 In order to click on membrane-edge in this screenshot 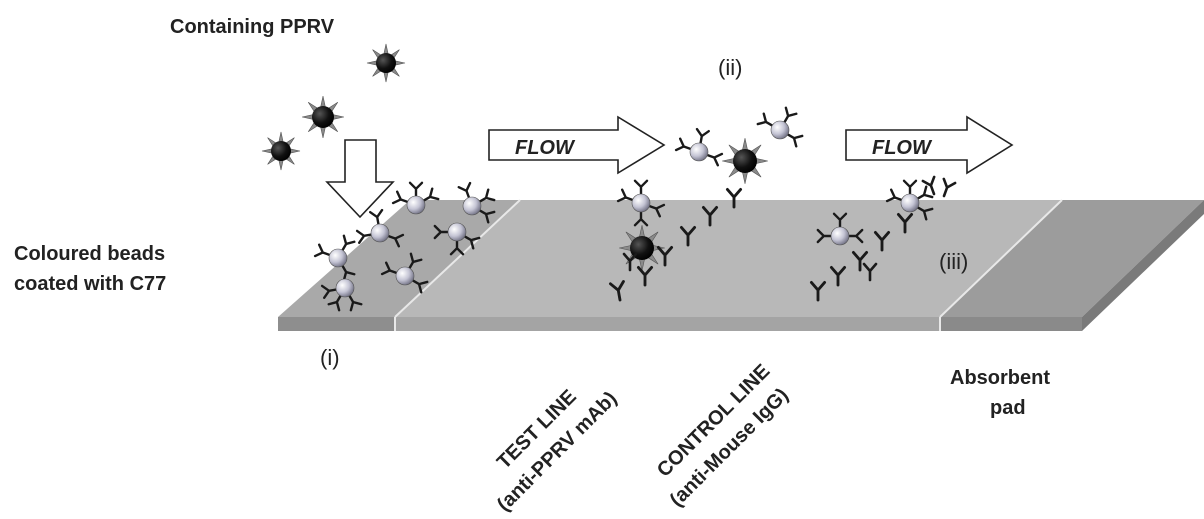, I will do `click(667, 324)`.